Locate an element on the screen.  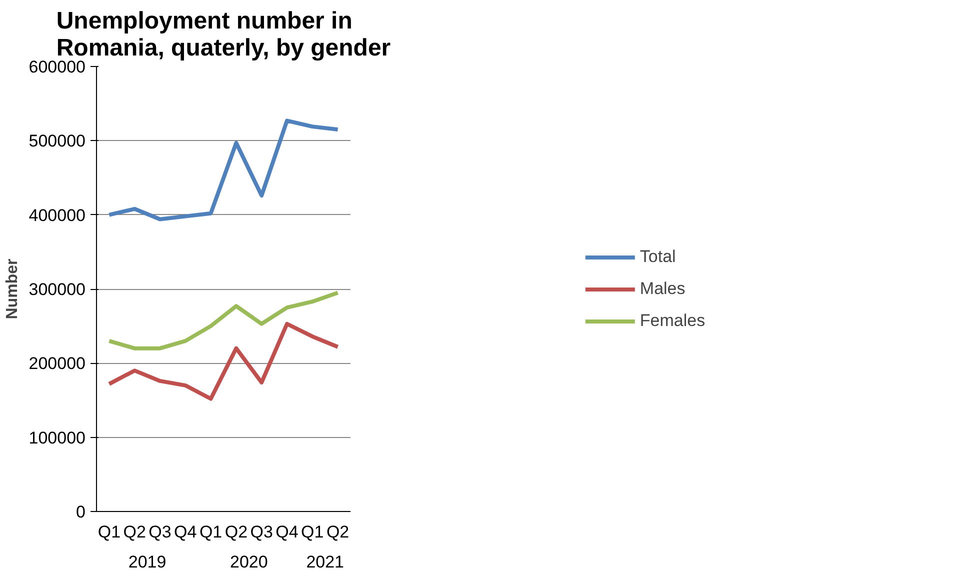
y-tick-label: 300000 is located at coordinates (57, 289).